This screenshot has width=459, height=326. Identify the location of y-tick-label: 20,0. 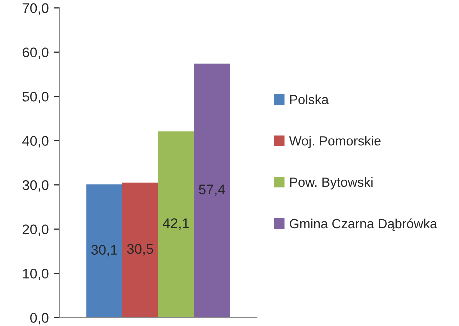
(35, 230).